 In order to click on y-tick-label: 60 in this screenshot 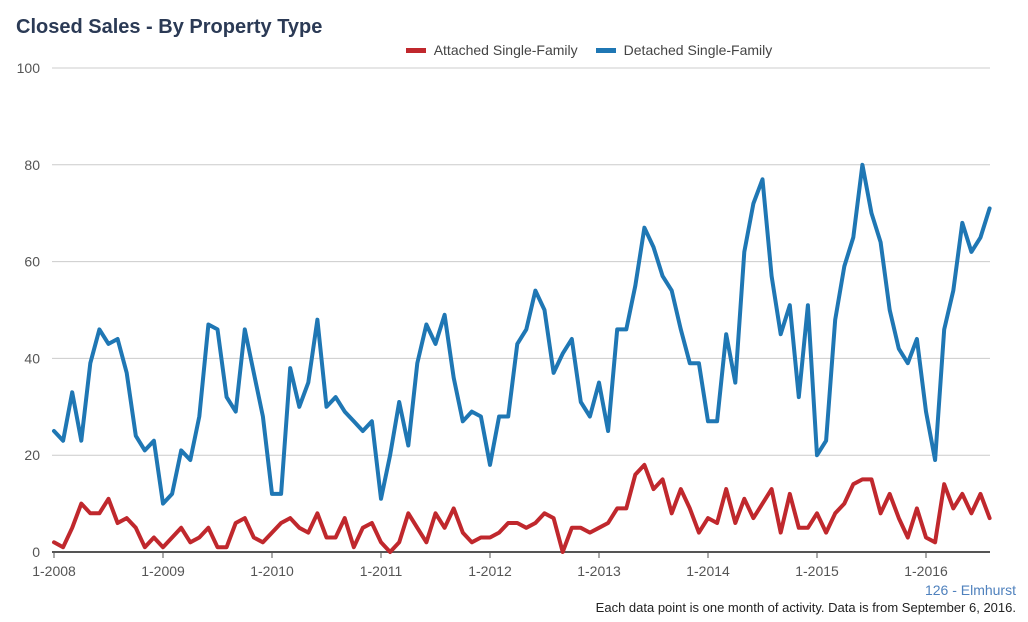, I will do `click(32, 262)`.